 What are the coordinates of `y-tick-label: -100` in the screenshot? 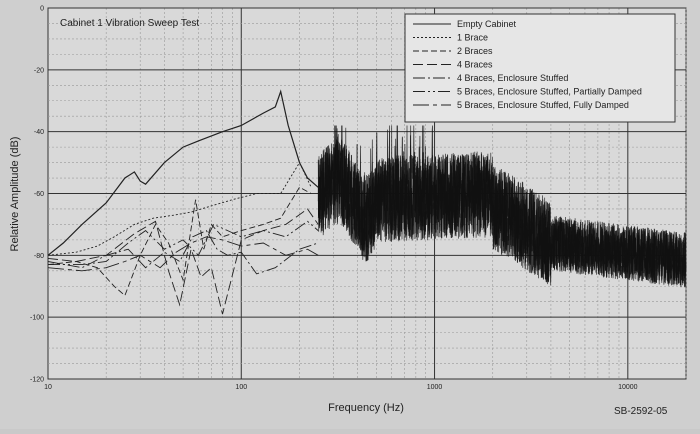 It's located at (37, 318).